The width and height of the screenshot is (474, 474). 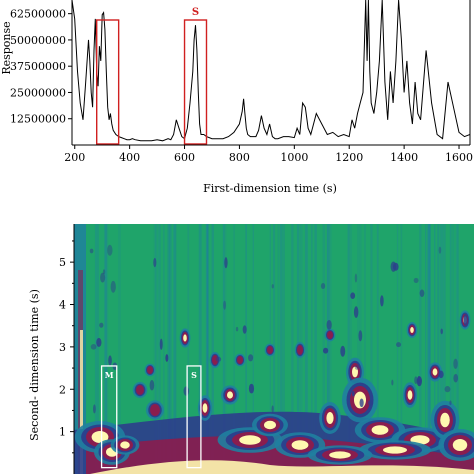 What do you see at coordinates (294, 157) in the screenshot?
I see `x-tick-label: 1000` at bounding box center [294, 157].